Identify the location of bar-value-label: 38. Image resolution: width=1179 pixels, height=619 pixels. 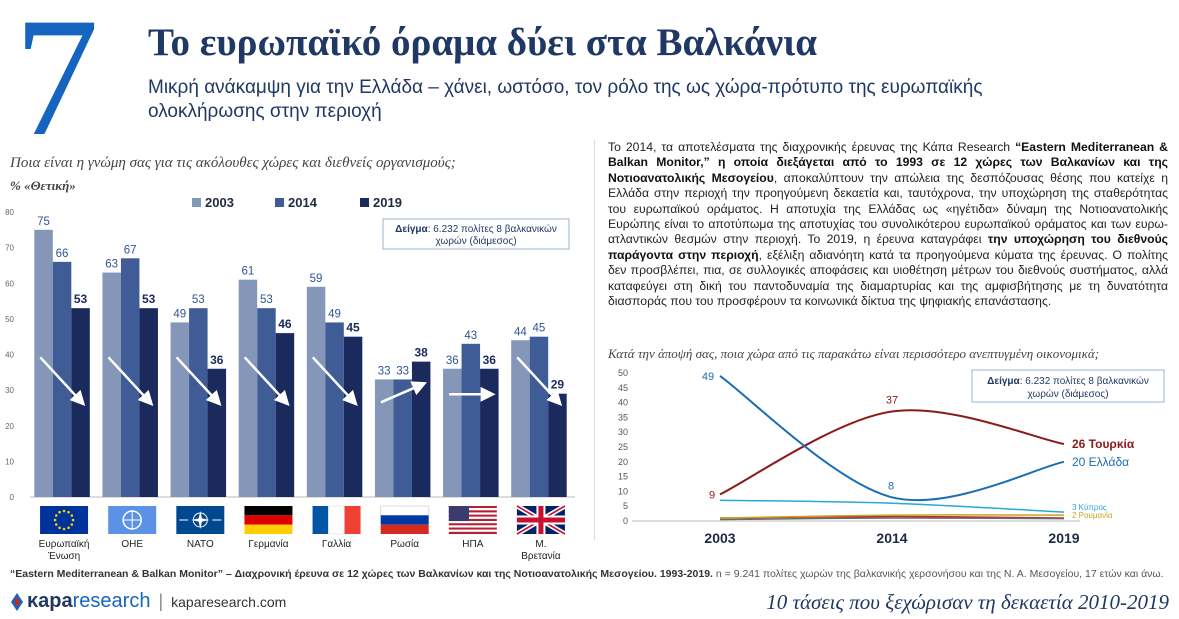
(422, 353).